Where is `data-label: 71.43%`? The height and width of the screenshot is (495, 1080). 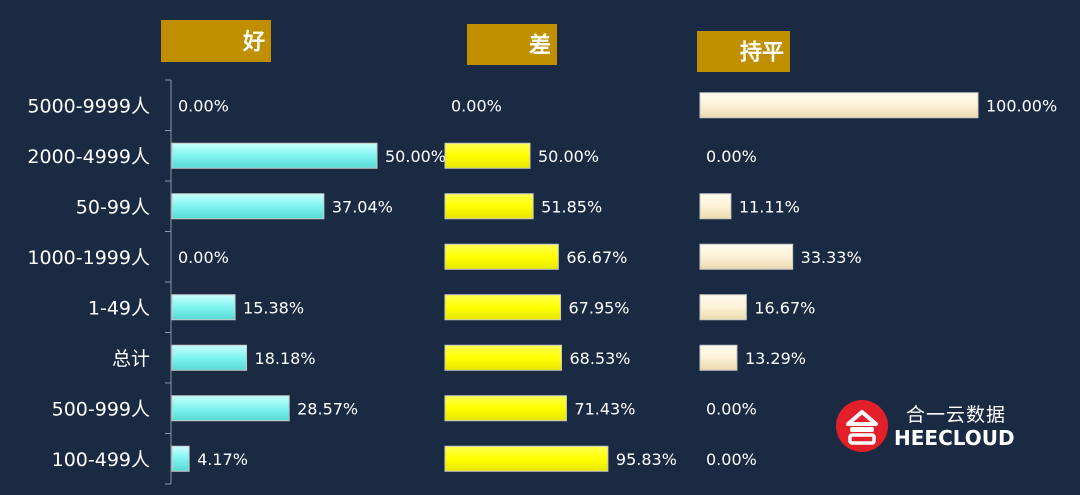 data-label: 71.43% is located at coordinates (604, 408).